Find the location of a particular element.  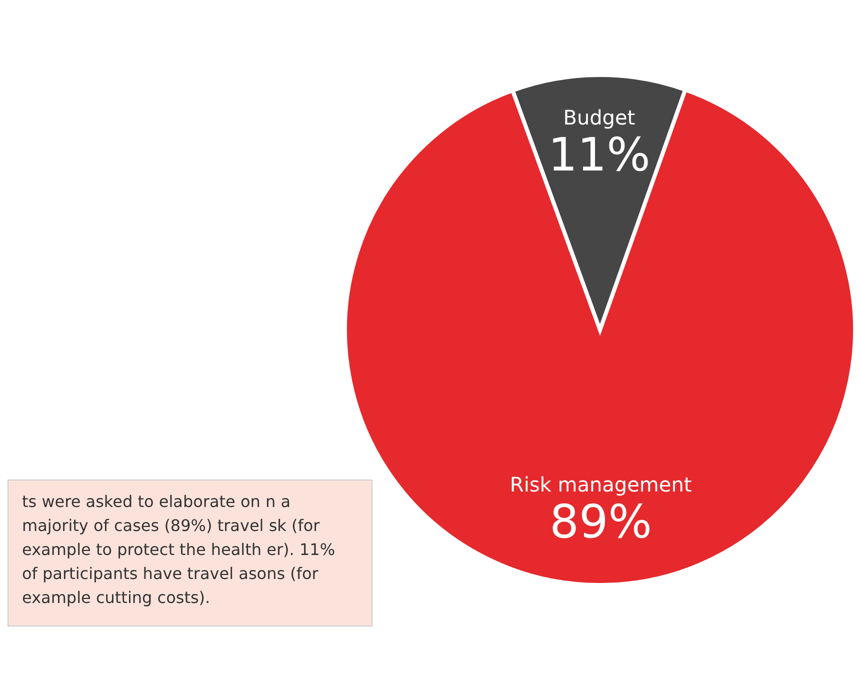

text: ts were asked to elaborate on n a majority of cases (89%) travel sk (for example to protect the health er). 11% of participants have travel asons (for example cutting costs). is located at coordinates (179, 549).